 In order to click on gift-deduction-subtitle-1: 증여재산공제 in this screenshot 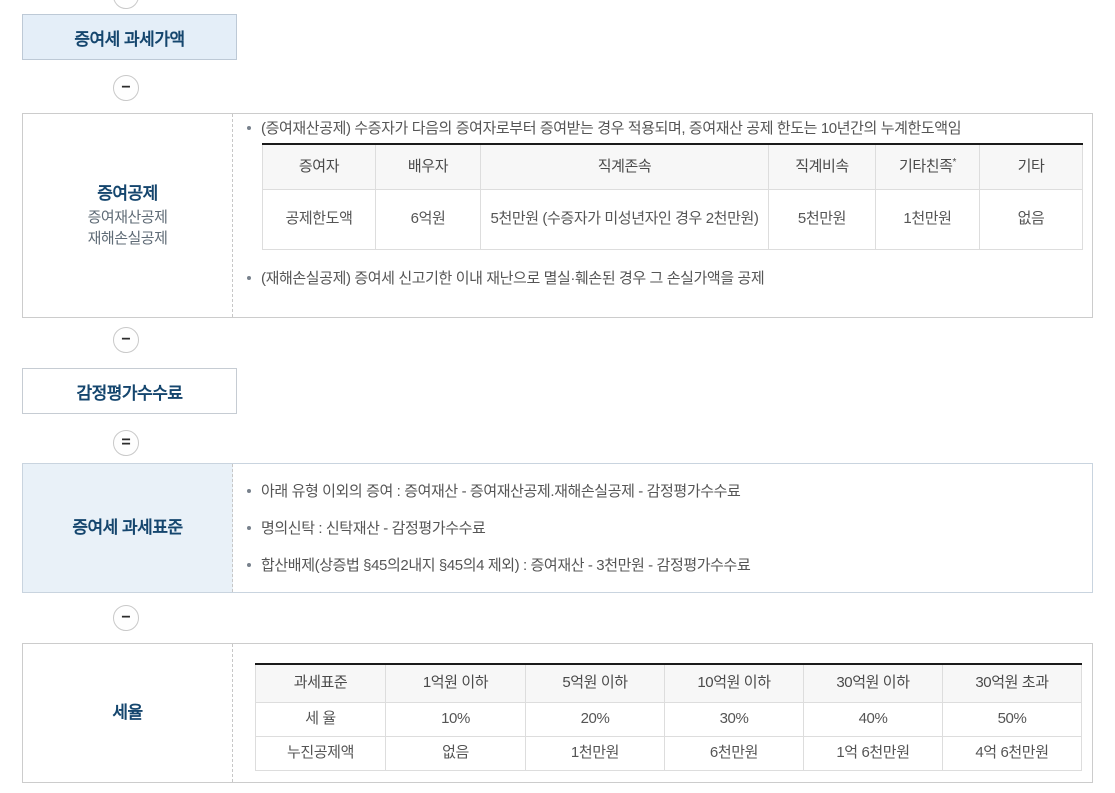, I will do `click(127, 217)`.